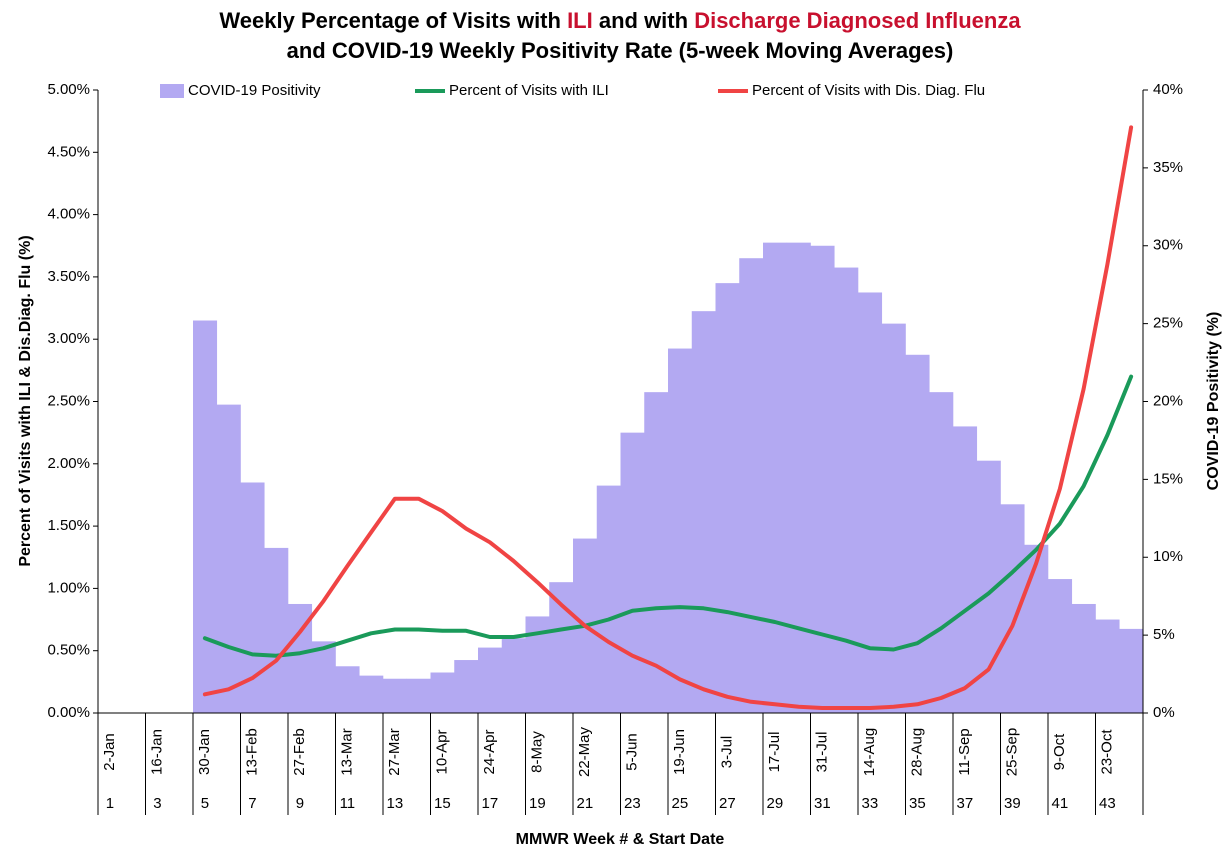 This screenshot has width=1228, height=851. Describe the element at coordinates (346, 752) in the screenshot. I see `x-tick-label: 13-Mar` at that location.